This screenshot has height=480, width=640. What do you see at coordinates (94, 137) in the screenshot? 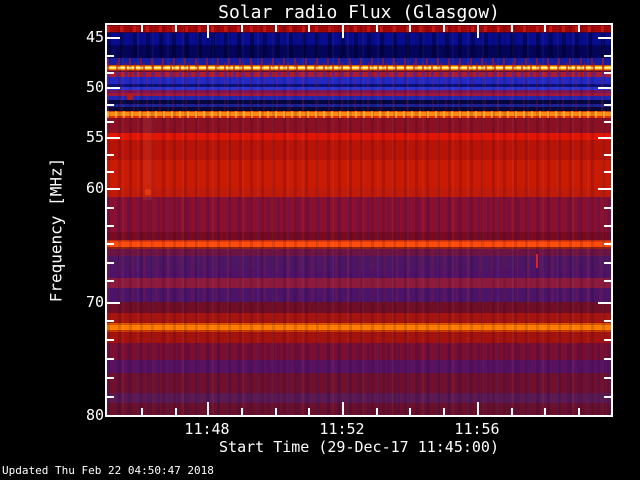
I see `y-tick-label: 55` at bounding box center [94, 137].